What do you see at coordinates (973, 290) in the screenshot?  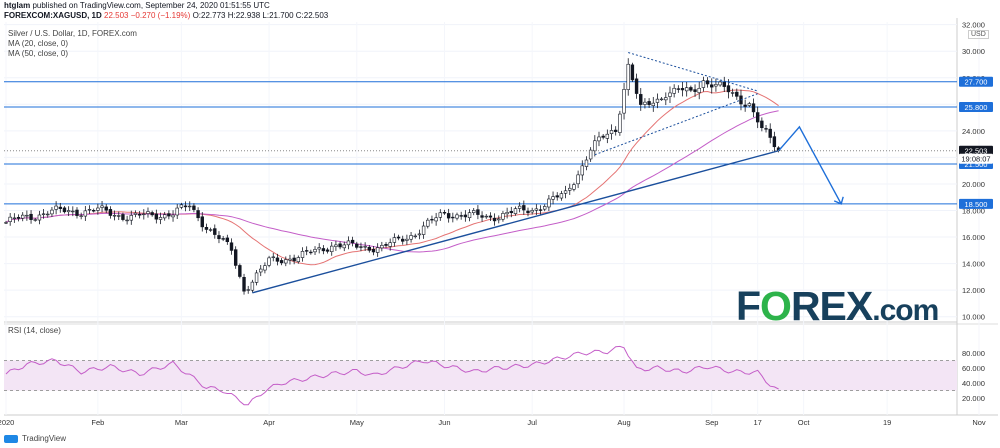 I see `price-tick-label: 12.000` at bounding box center [973, 290].